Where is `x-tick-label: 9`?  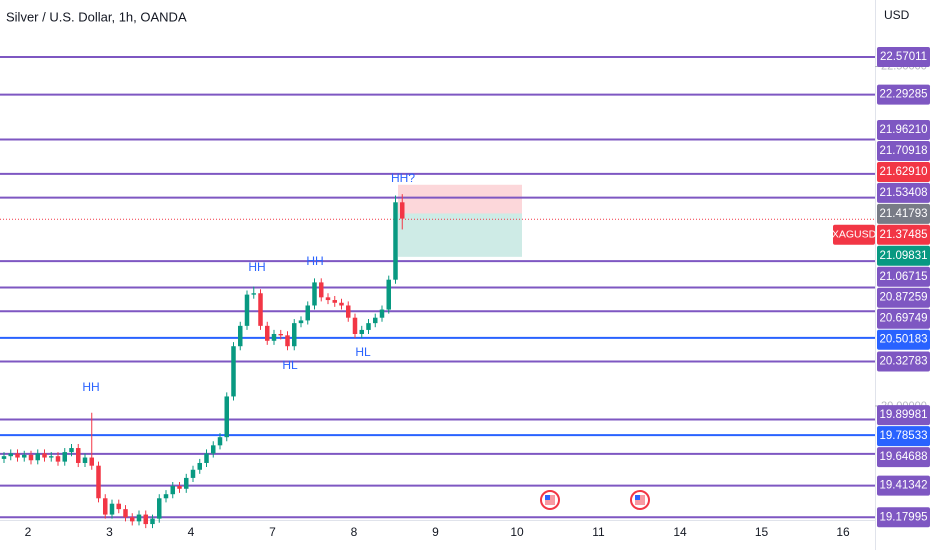 x-tick-label: 9 is located at coordinates (435, 532).